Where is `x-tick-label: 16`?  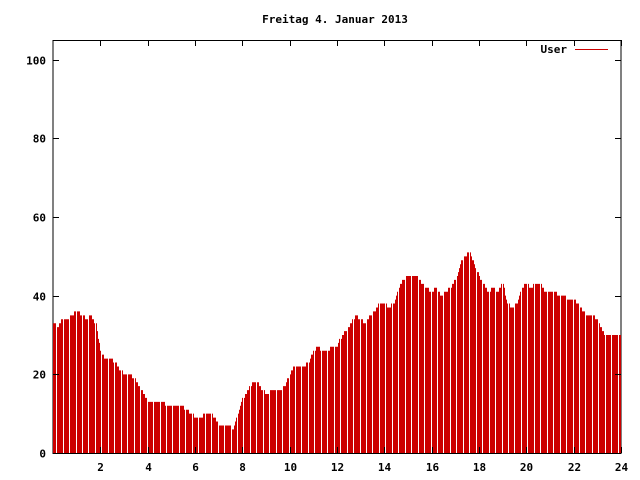
x-tick-label: 16 is located at coordinates (433, 467).